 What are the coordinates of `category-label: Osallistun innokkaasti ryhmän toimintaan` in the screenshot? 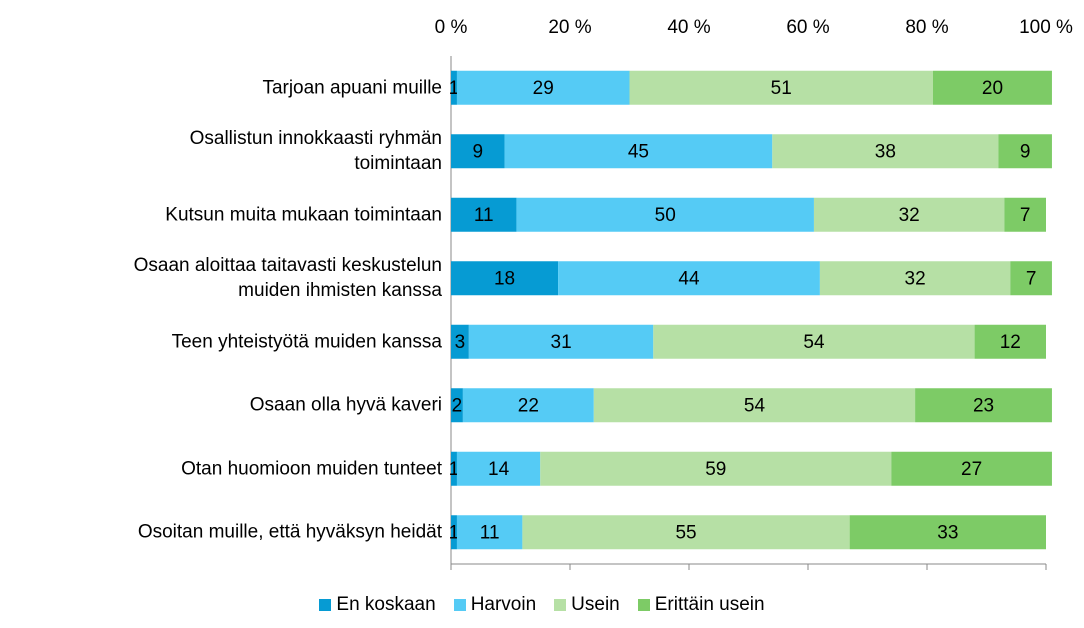 It's located at (315, 151).